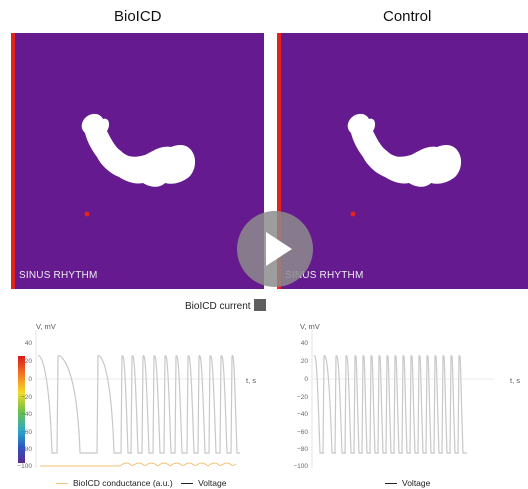 Image resolution: width=528 pixels, height=489 pixels. I want to click on left-x-axis-label: t, s, so click(251, 380).